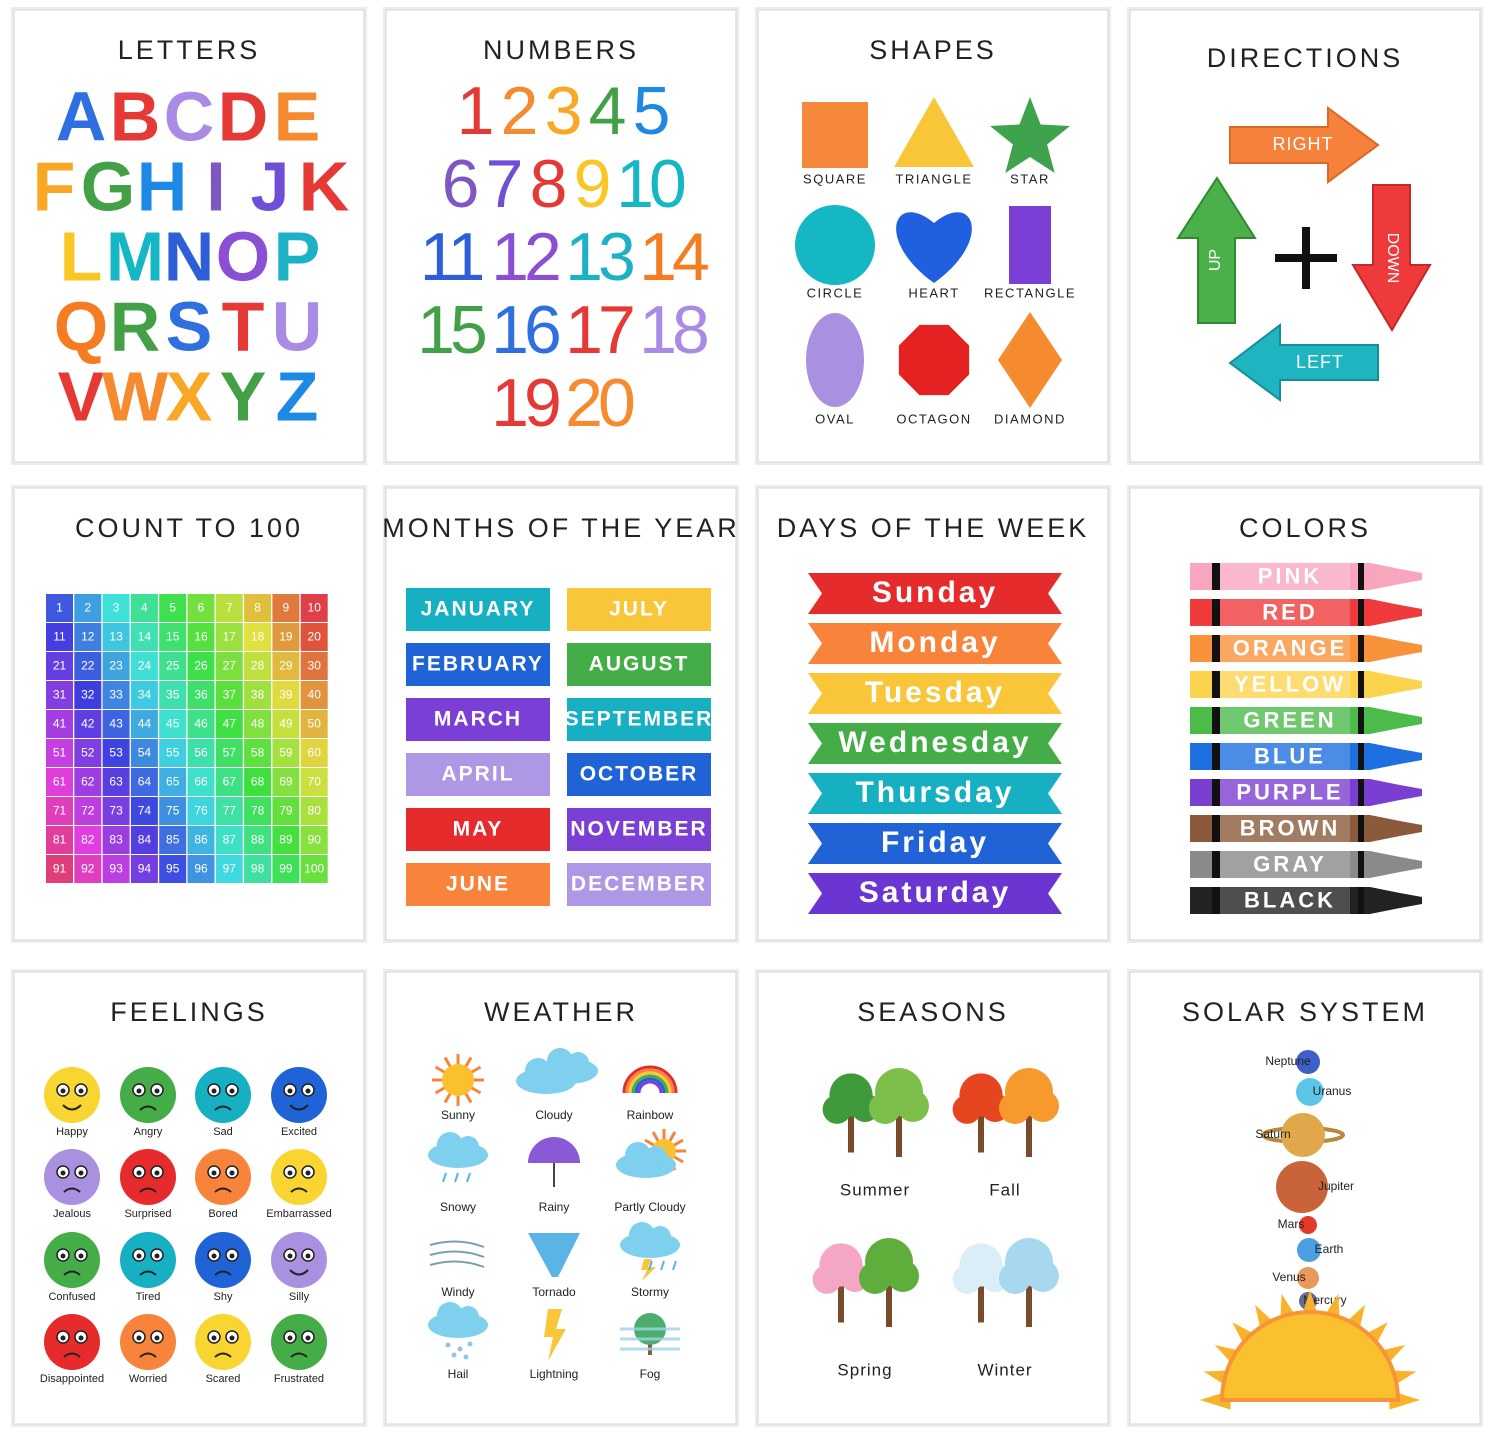  Describe the element at coordinates (1332, 1091) in the screenshot. I see `label: Uranus` at that location.